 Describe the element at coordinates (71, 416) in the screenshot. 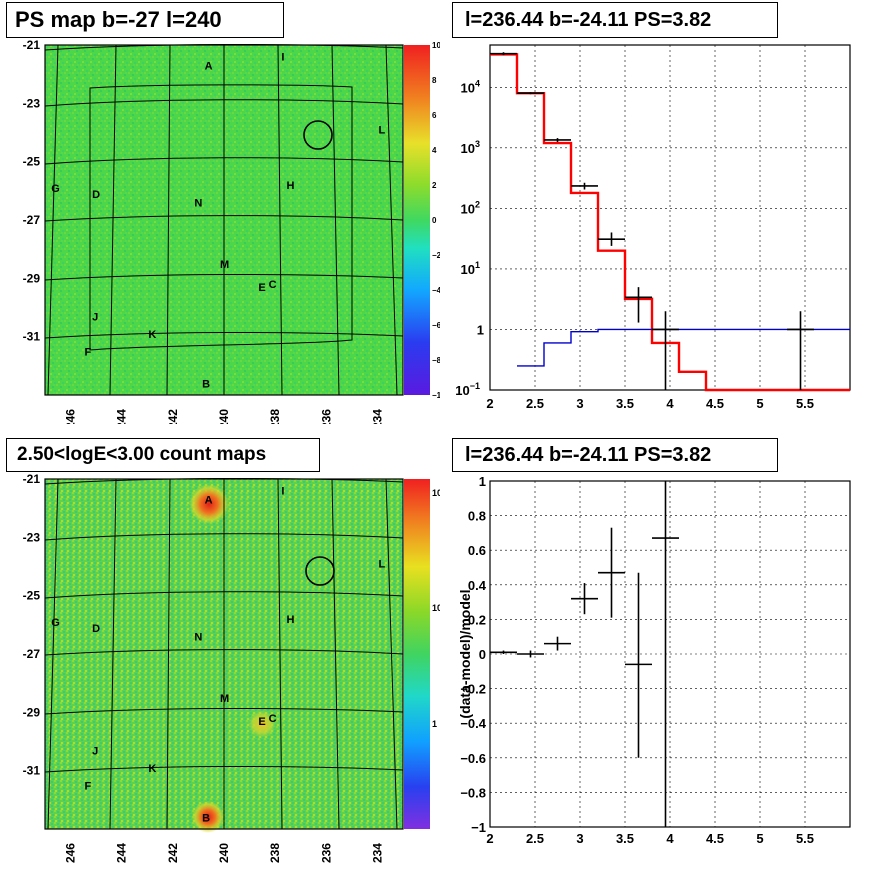

I see `x-tick-label: 246` at that location.